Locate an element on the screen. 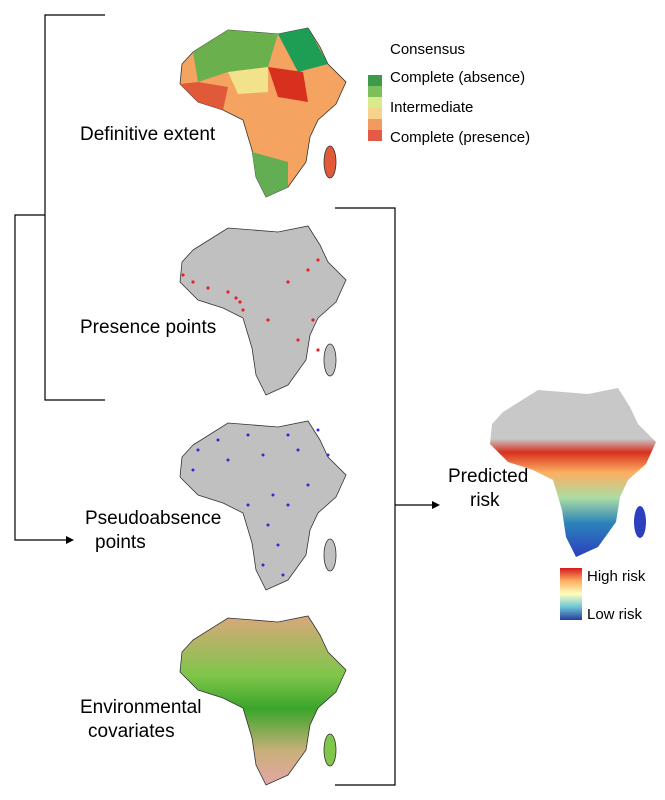 The width and height of the screenshot is (665, 800). label-line: Predicted is located at coordinates (488, 476).